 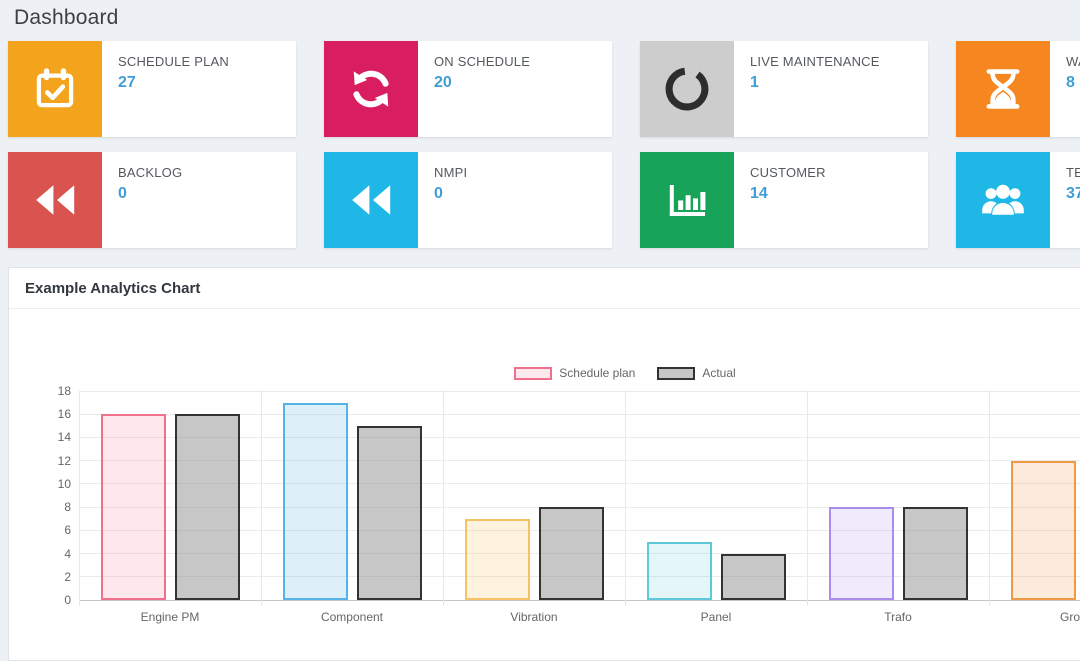 I want to click on stat-card-backlog: BACKLOG 0, so click(x=152, y=200).